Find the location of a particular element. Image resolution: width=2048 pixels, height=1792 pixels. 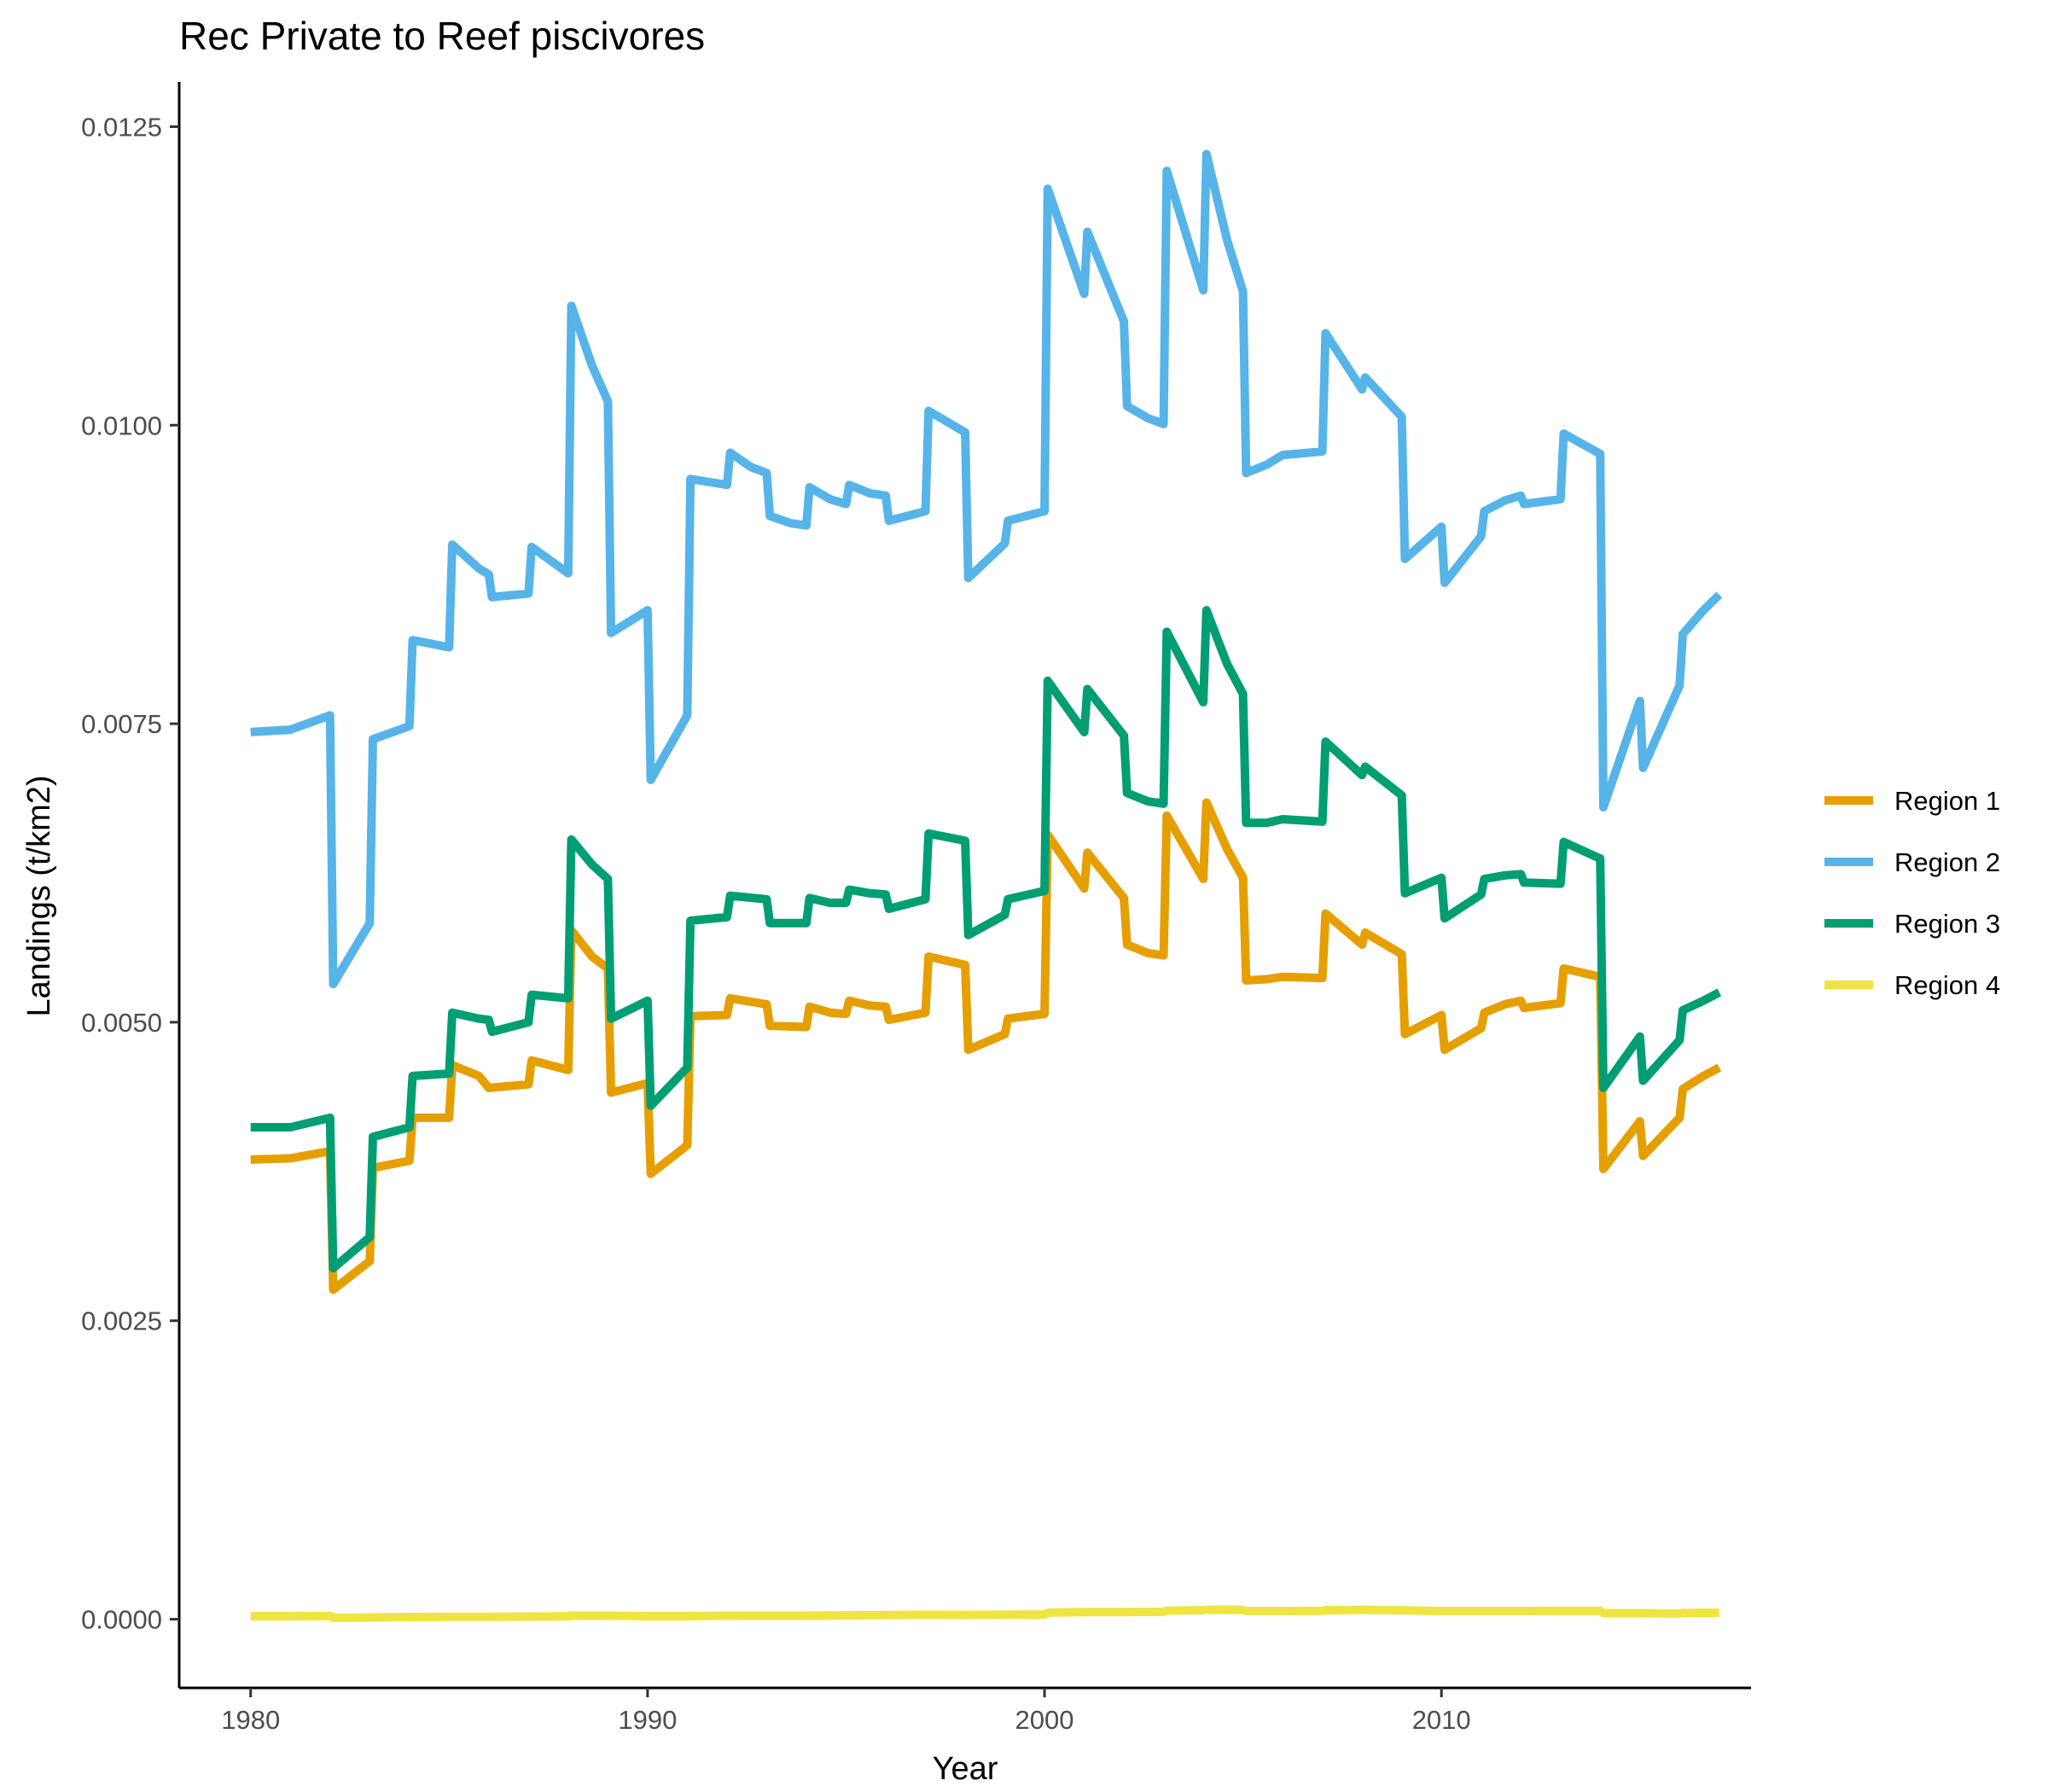

y-ticks: 0.0000 0.0025 0.0050 0.0075 0.0100 0.0125 is located at coordinates (130, 873).